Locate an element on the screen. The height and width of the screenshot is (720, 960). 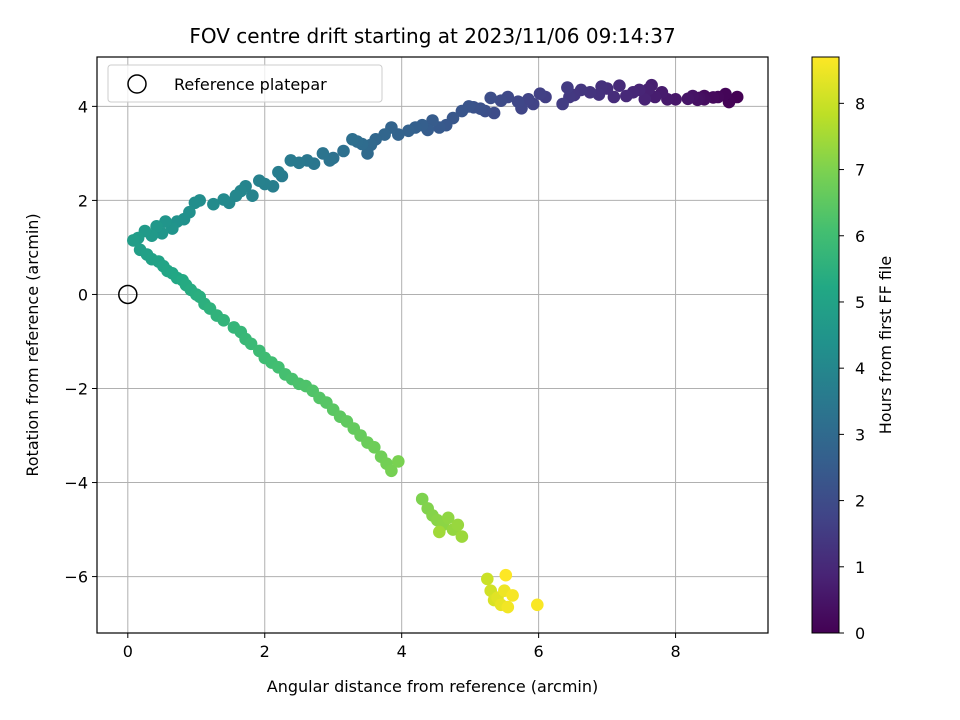
y-tick-label: −4 is located at coordinates (76, 483).